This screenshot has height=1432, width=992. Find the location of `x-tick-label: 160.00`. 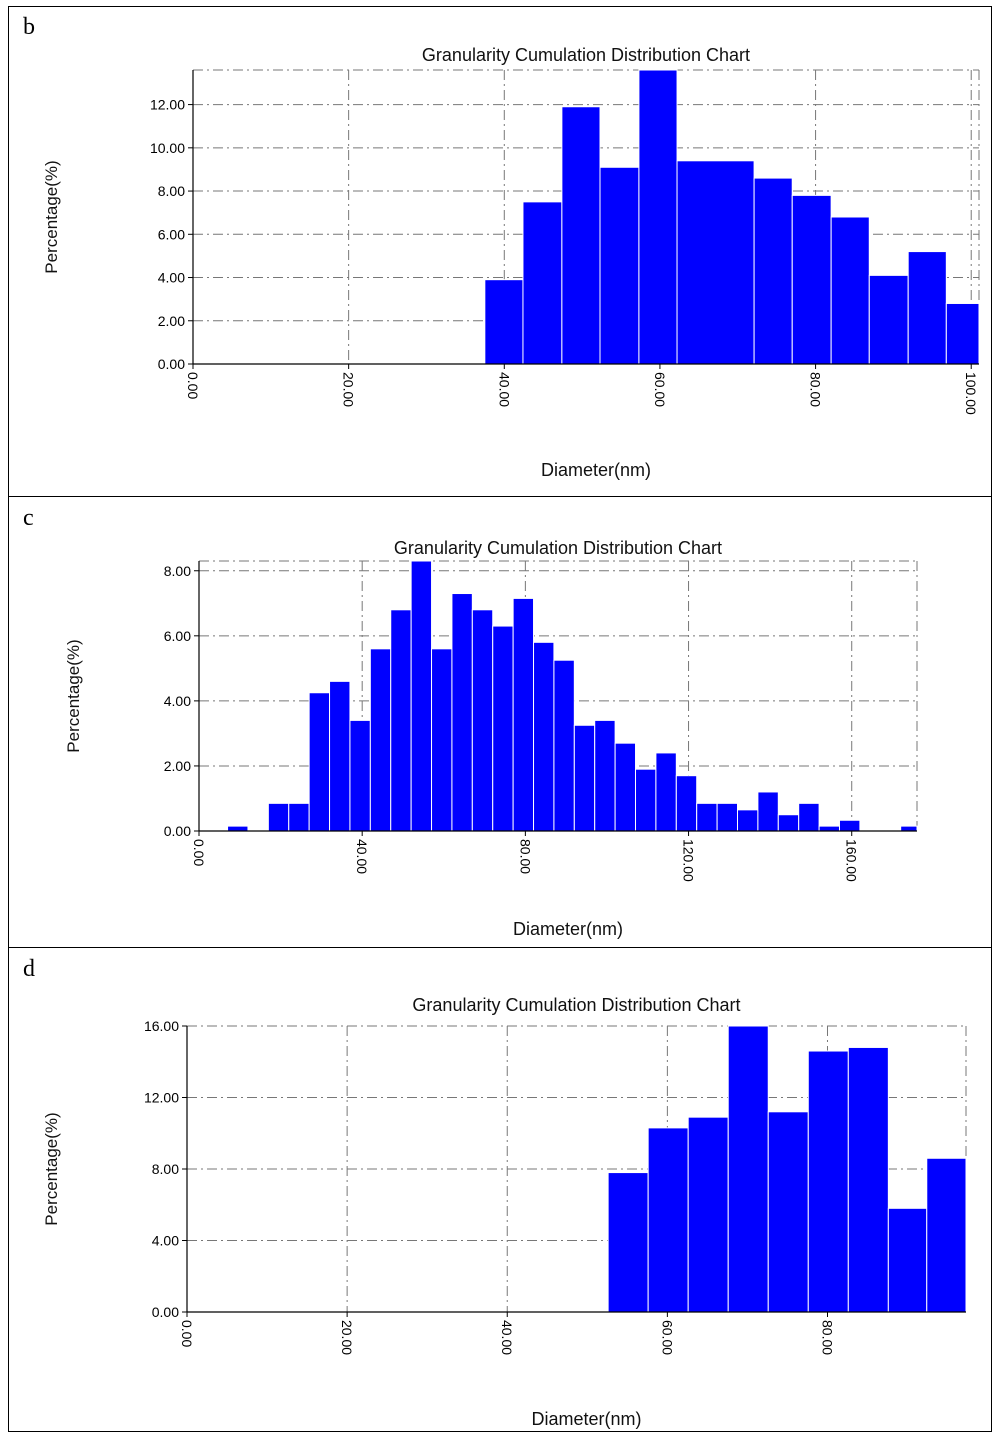

x-tick-label: 160.00 is located at coordinates (852, 860).